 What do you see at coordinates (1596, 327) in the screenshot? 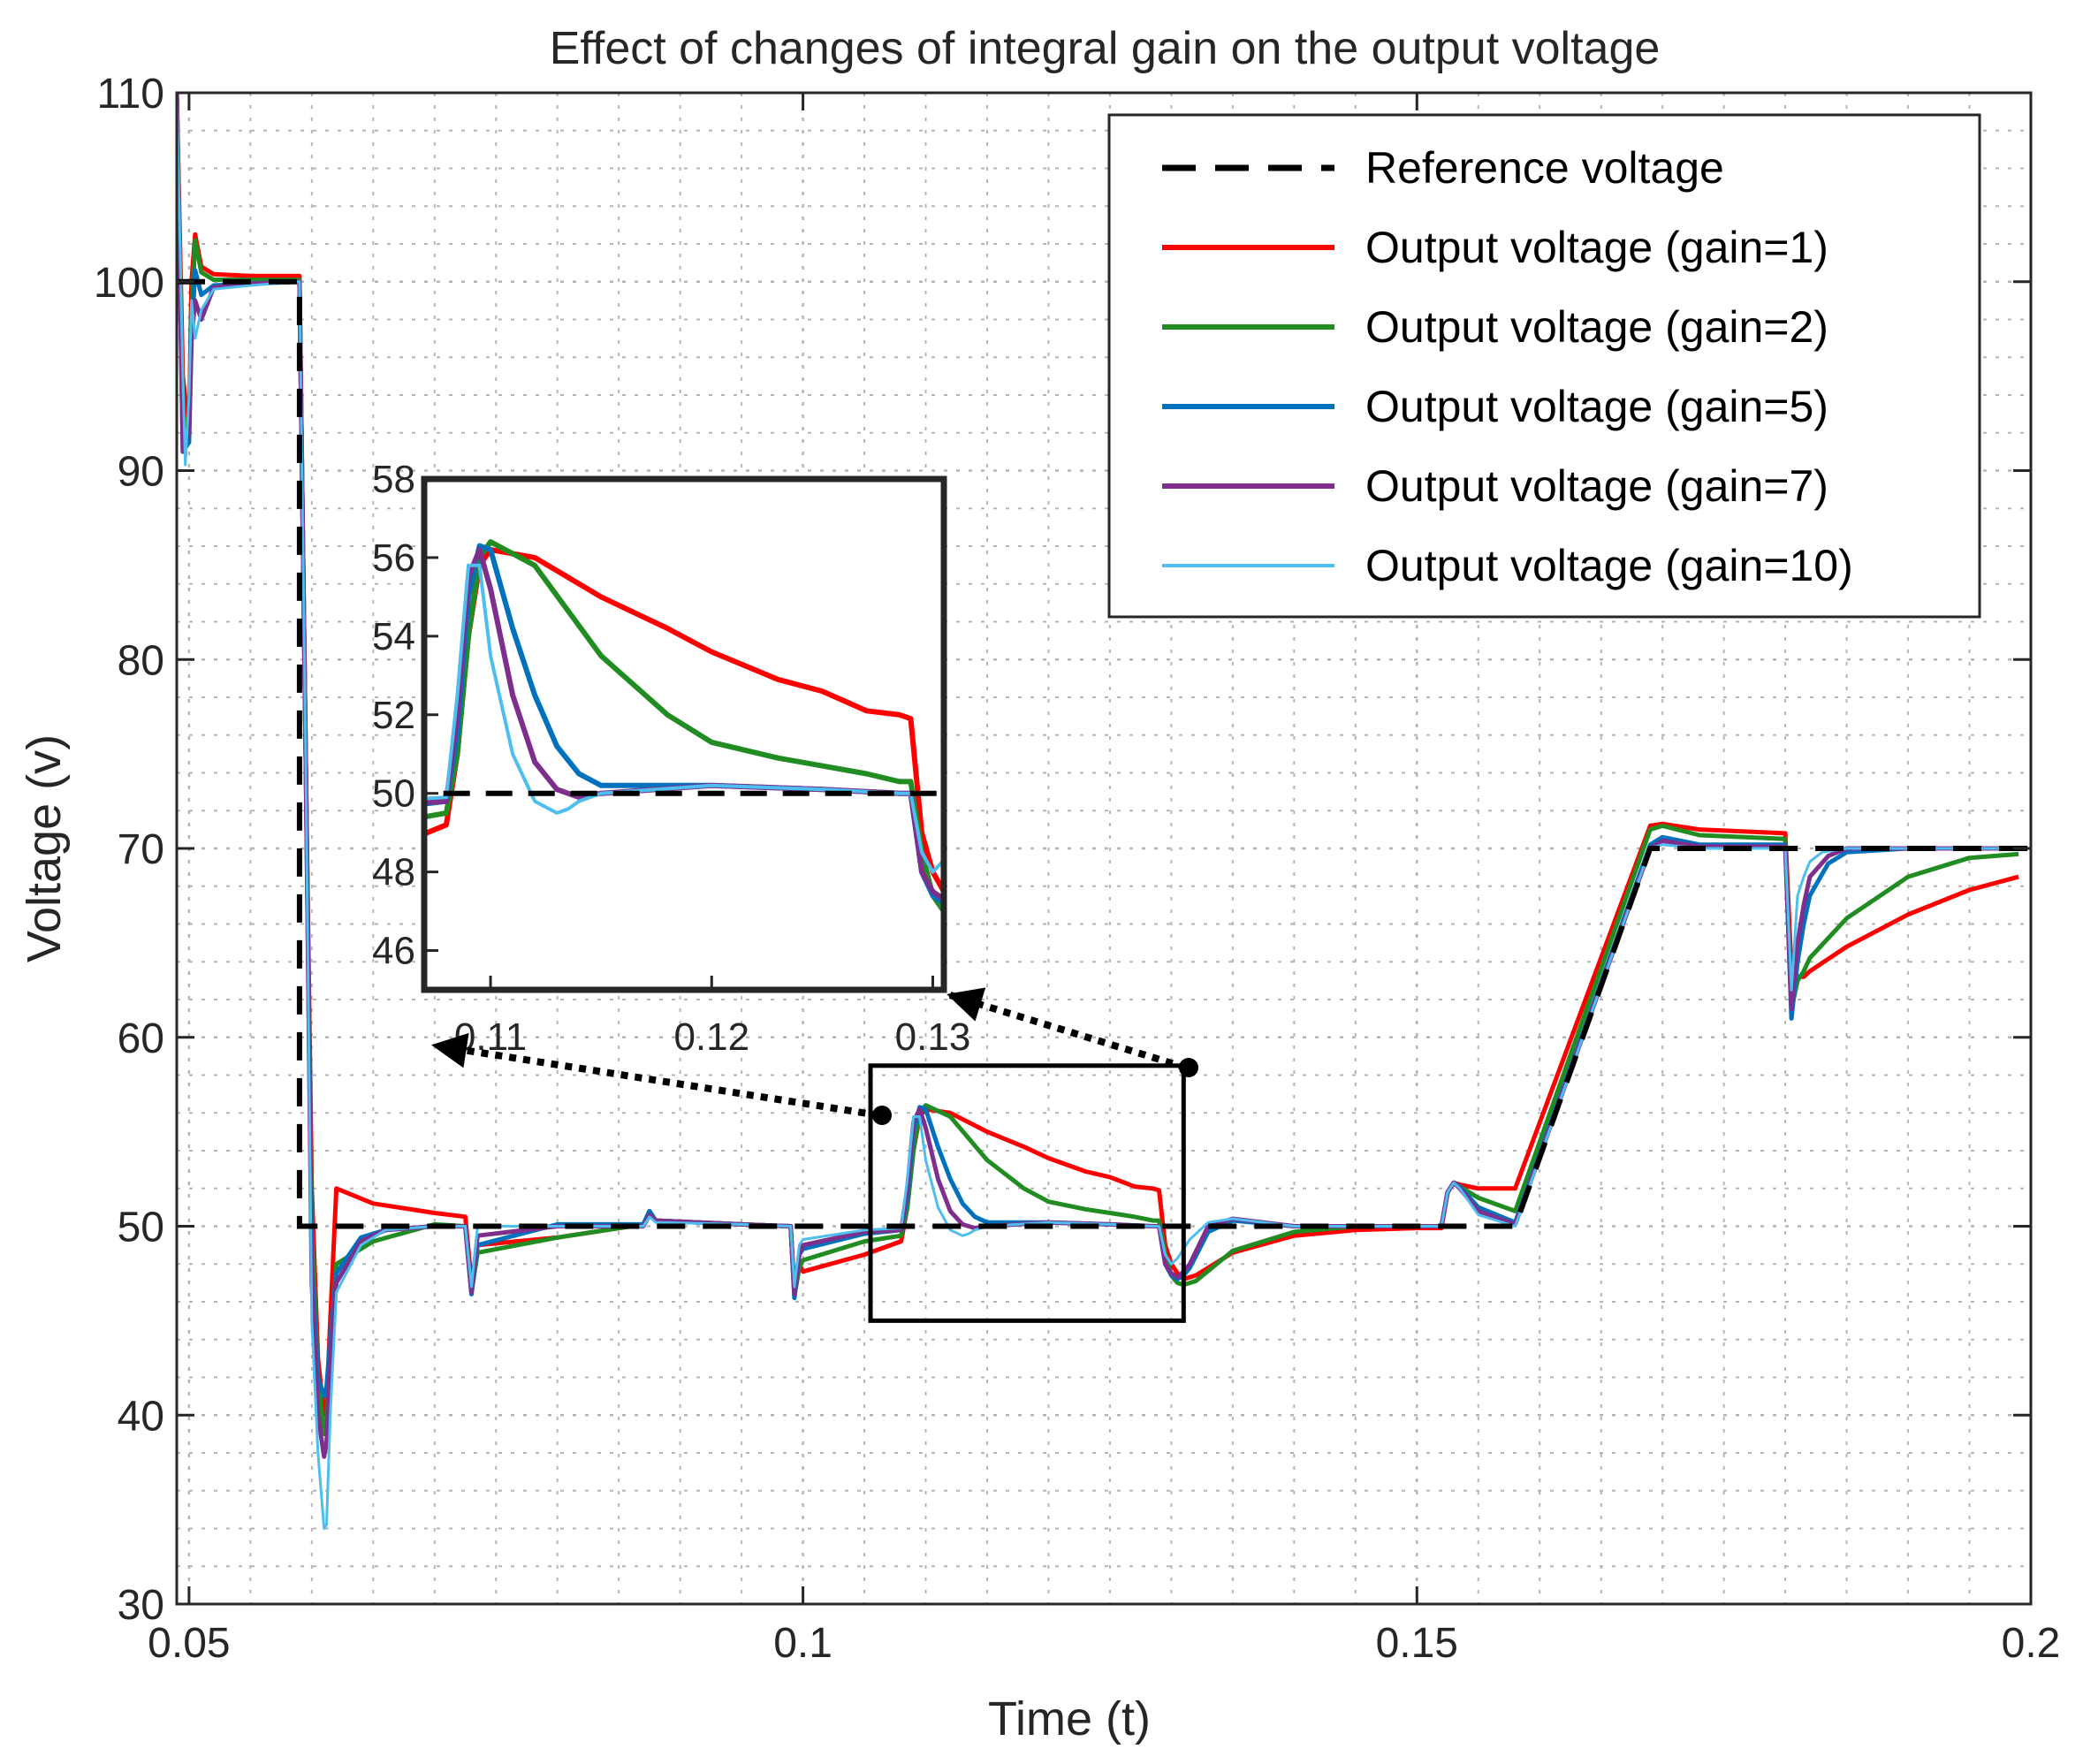
I see `legend-label: Output voltage (gain=2)` at bounding box center [1596, 327].